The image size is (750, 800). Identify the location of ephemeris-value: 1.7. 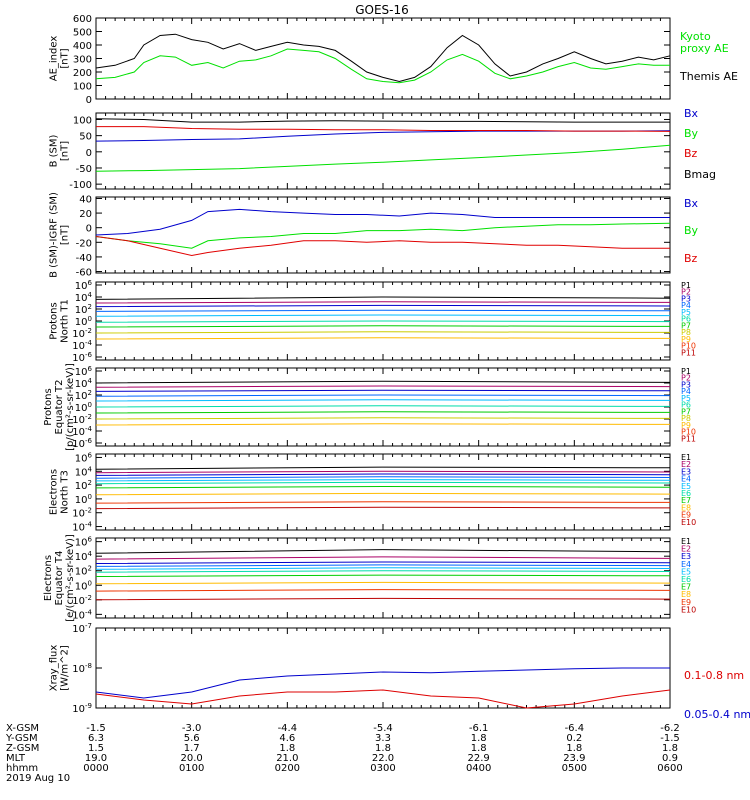
(192, 748).